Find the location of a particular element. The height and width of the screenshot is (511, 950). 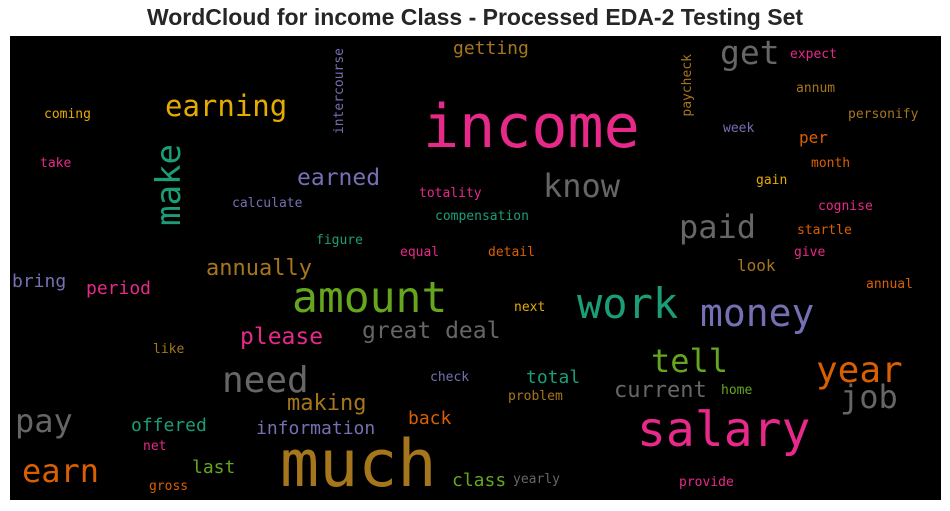

word-expect: expect is located at coordinates (813, 54).